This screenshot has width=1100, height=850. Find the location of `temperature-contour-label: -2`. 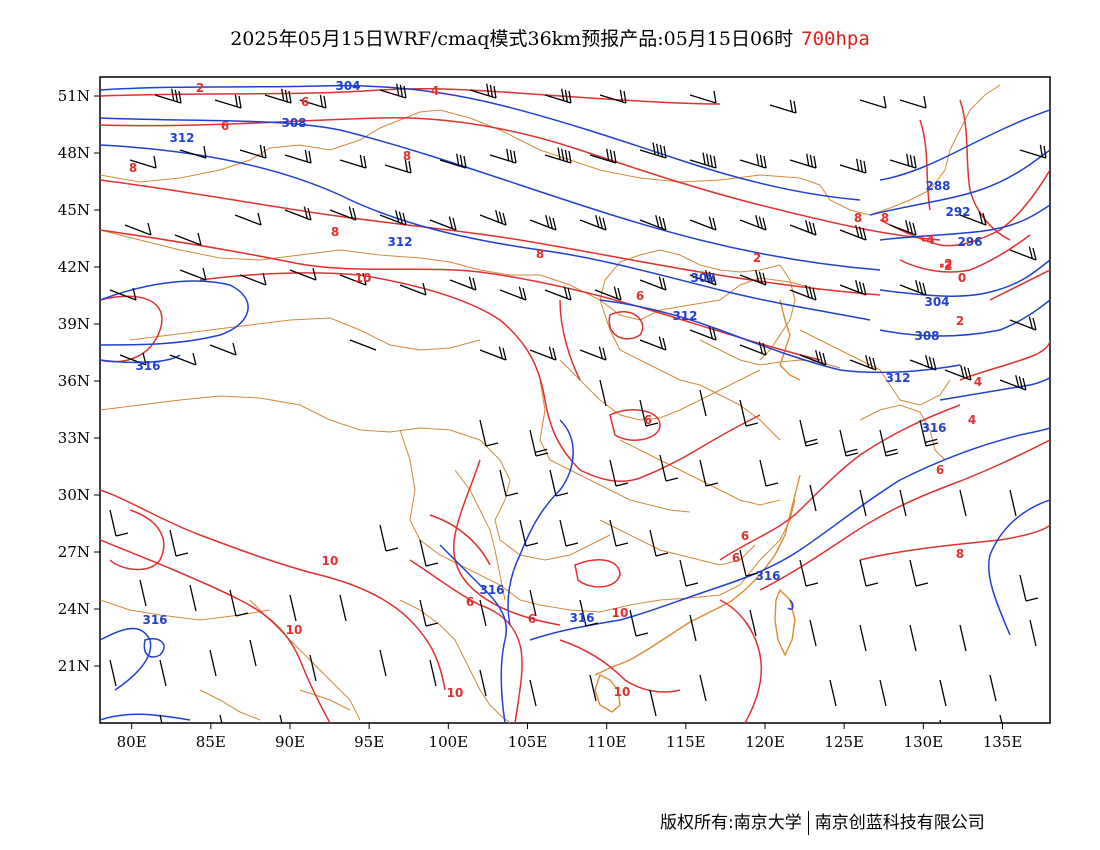

temperature-contour-label: -2 is located at coordinates (945, 266).